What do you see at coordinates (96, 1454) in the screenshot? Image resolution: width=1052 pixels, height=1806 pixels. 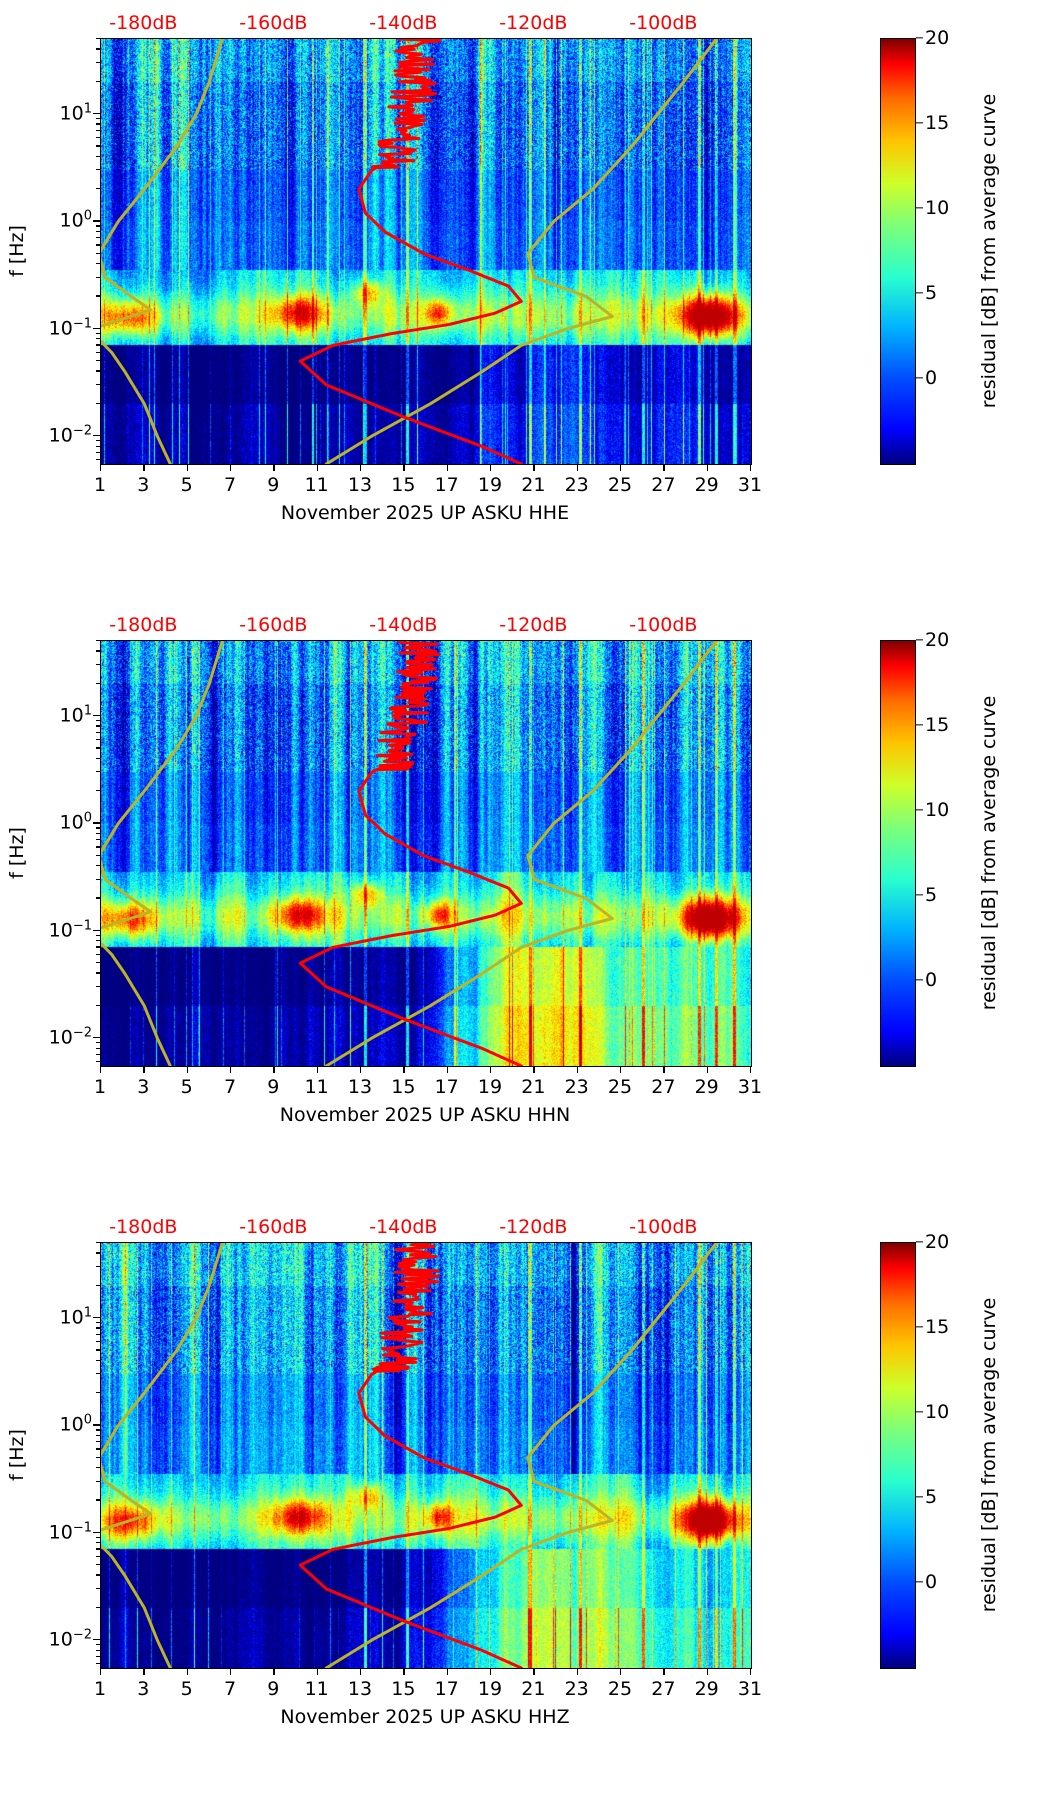 I see `y-tick-marks` at bounding box center [96, 1454].